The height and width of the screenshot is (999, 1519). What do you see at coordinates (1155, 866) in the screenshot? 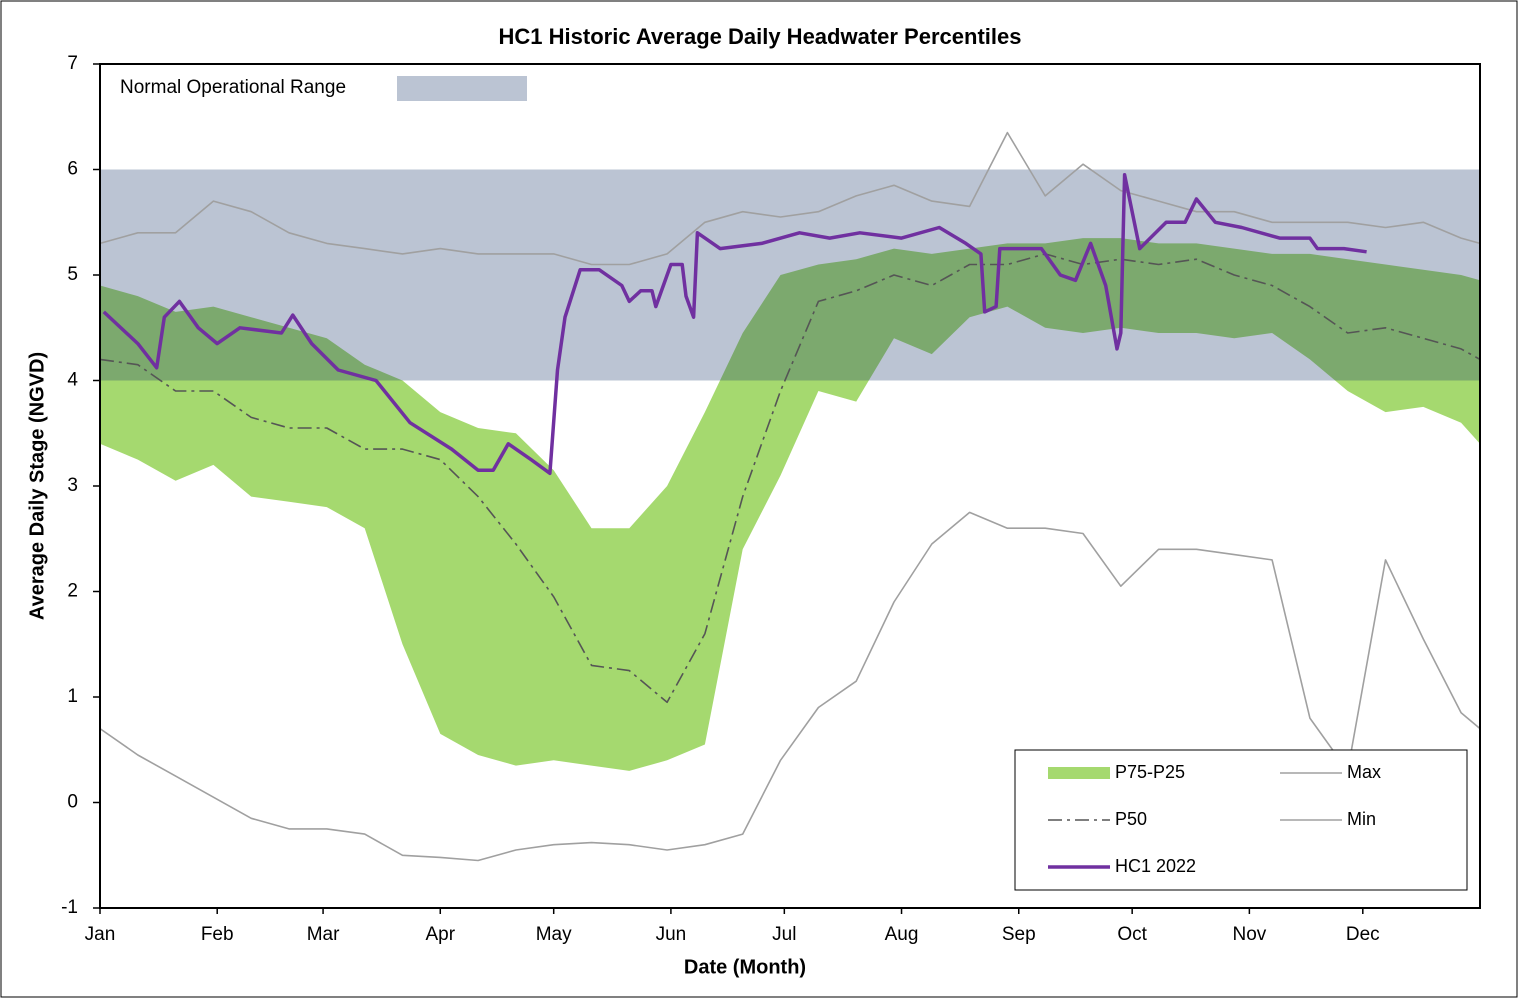
I see `legend-label: HC1 2022` at bounding box center [1155, 866].